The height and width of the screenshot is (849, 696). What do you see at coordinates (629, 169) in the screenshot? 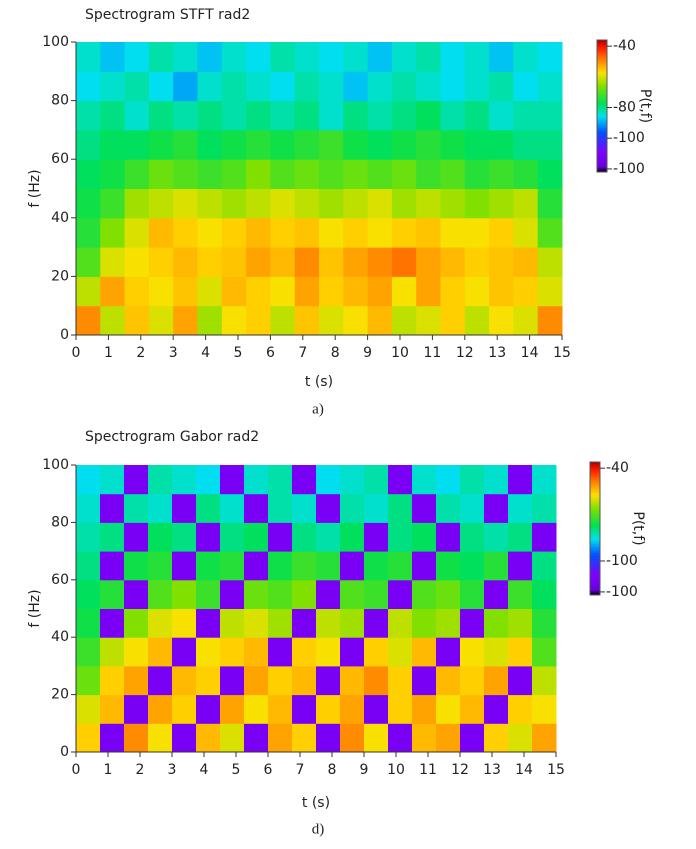
I see `colorbar-tick-label: -100` at bounding box center [629, 169].